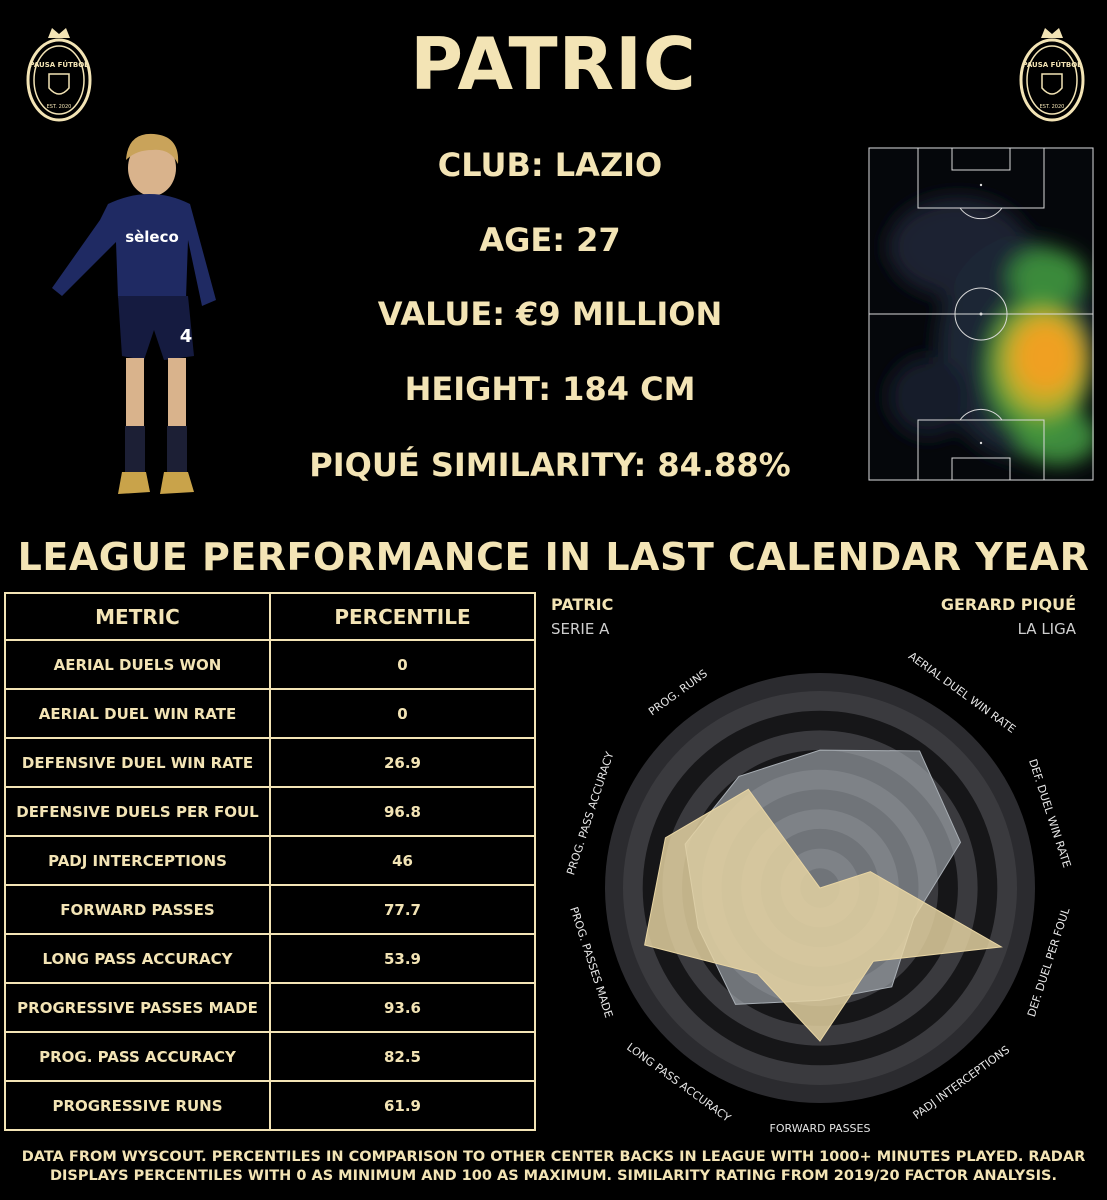 The height and width of the screenshot is (1200, 1107). I want to click on percentile-cell: 61.9, so click(402, 1105).